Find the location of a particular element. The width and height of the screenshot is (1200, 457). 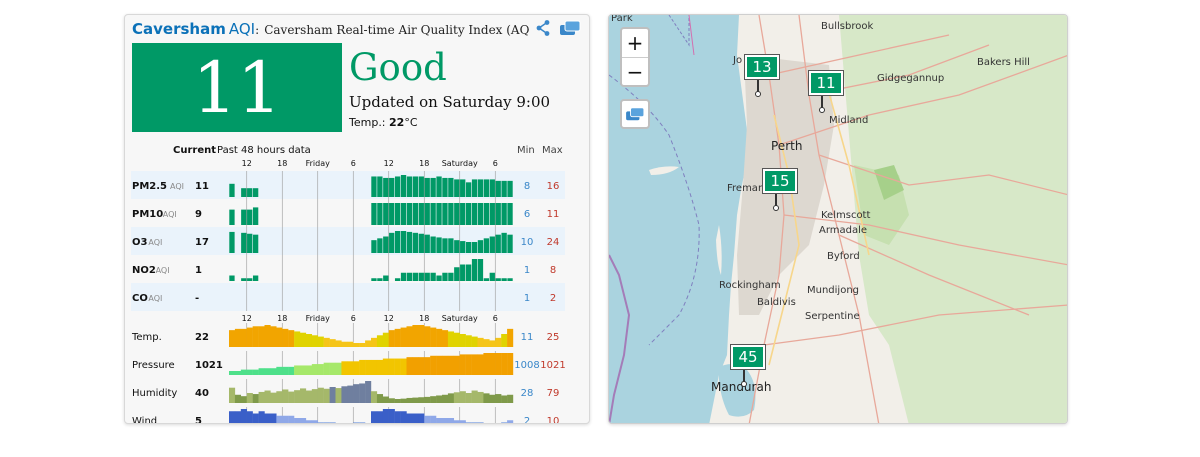

zoom-in-button: + is located at coordinates (635, 43).